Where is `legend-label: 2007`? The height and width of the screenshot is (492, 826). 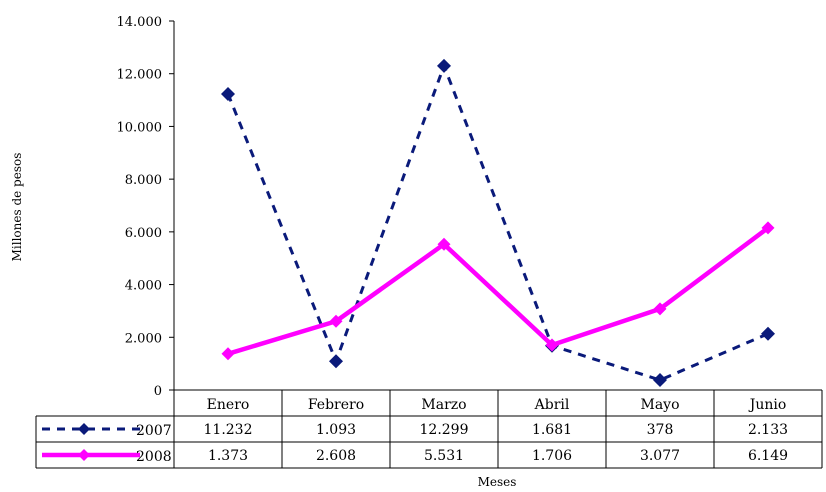 legend-label: 2007 is located at coordinates (154, 431).